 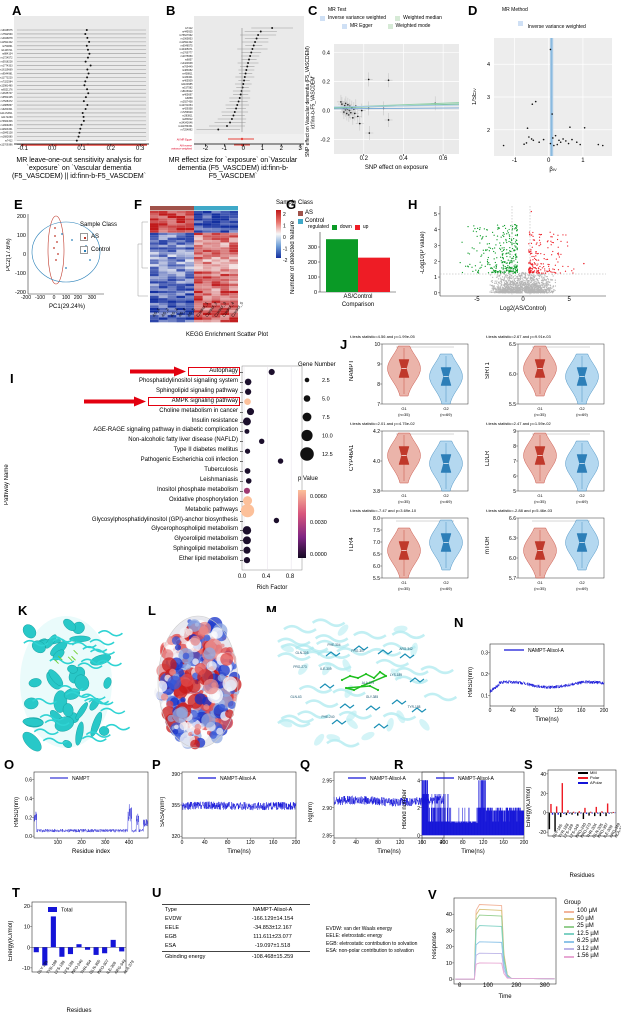 What do you see at coordinates (189, 60) in the screenshot?
I see `svg-text: rs6857` at bounding box center [189, 60].